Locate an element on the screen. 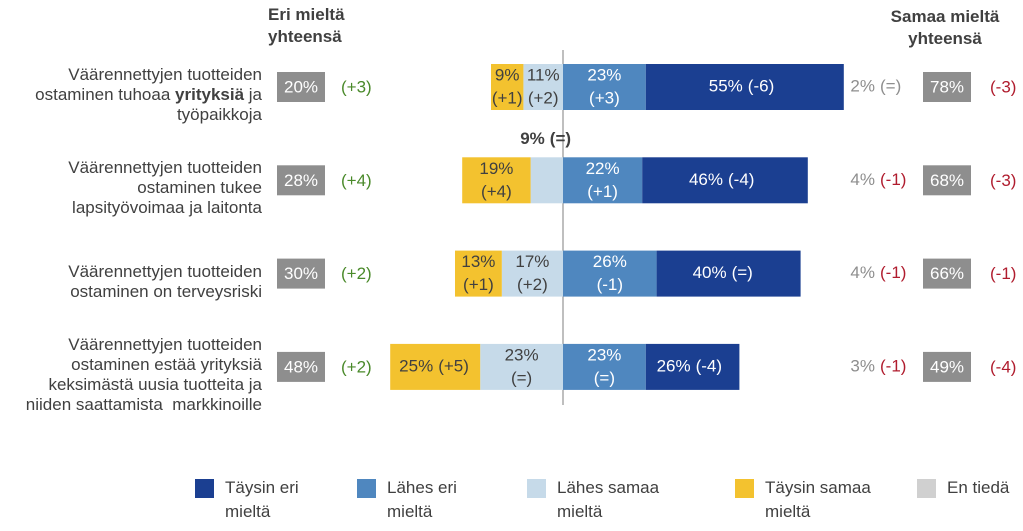 This screenshot has height=531, width=1023. row-label-line: ostaminen on terveysriski is located at coordinates (131, 292).